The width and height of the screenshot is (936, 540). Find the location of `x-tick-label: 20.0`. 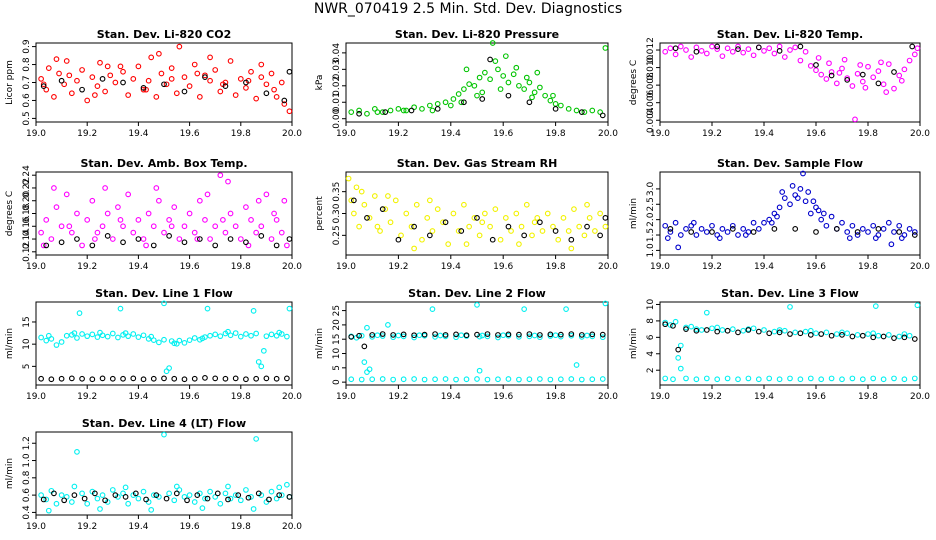

x-tick-label: 20.0 is located at coordinates (292, 527).